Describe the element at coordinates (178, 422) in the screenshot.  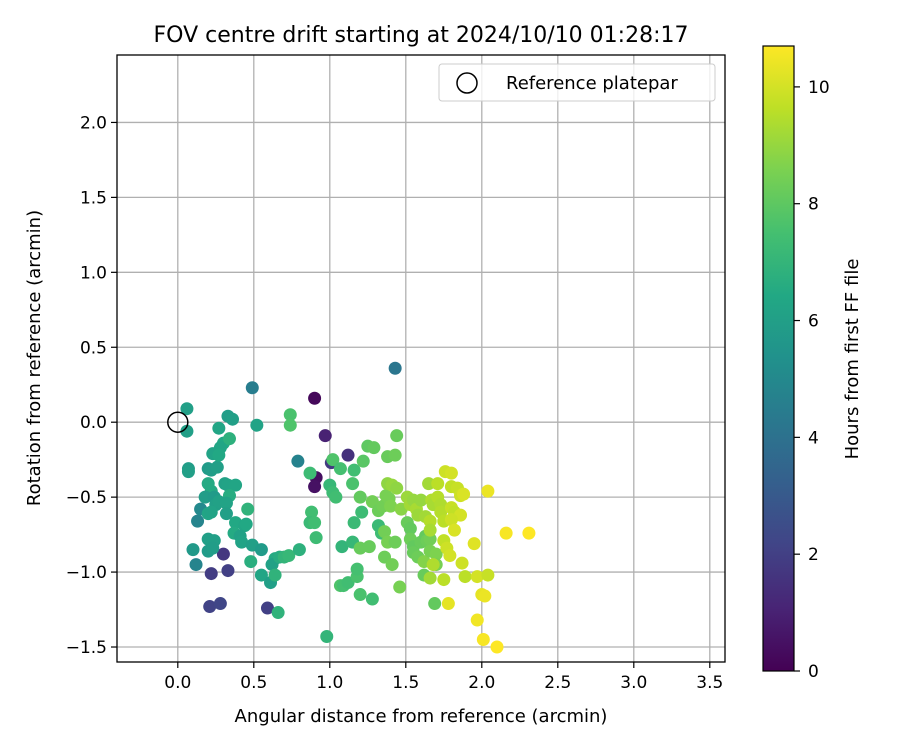
I see `reference-point-marker` at that location.